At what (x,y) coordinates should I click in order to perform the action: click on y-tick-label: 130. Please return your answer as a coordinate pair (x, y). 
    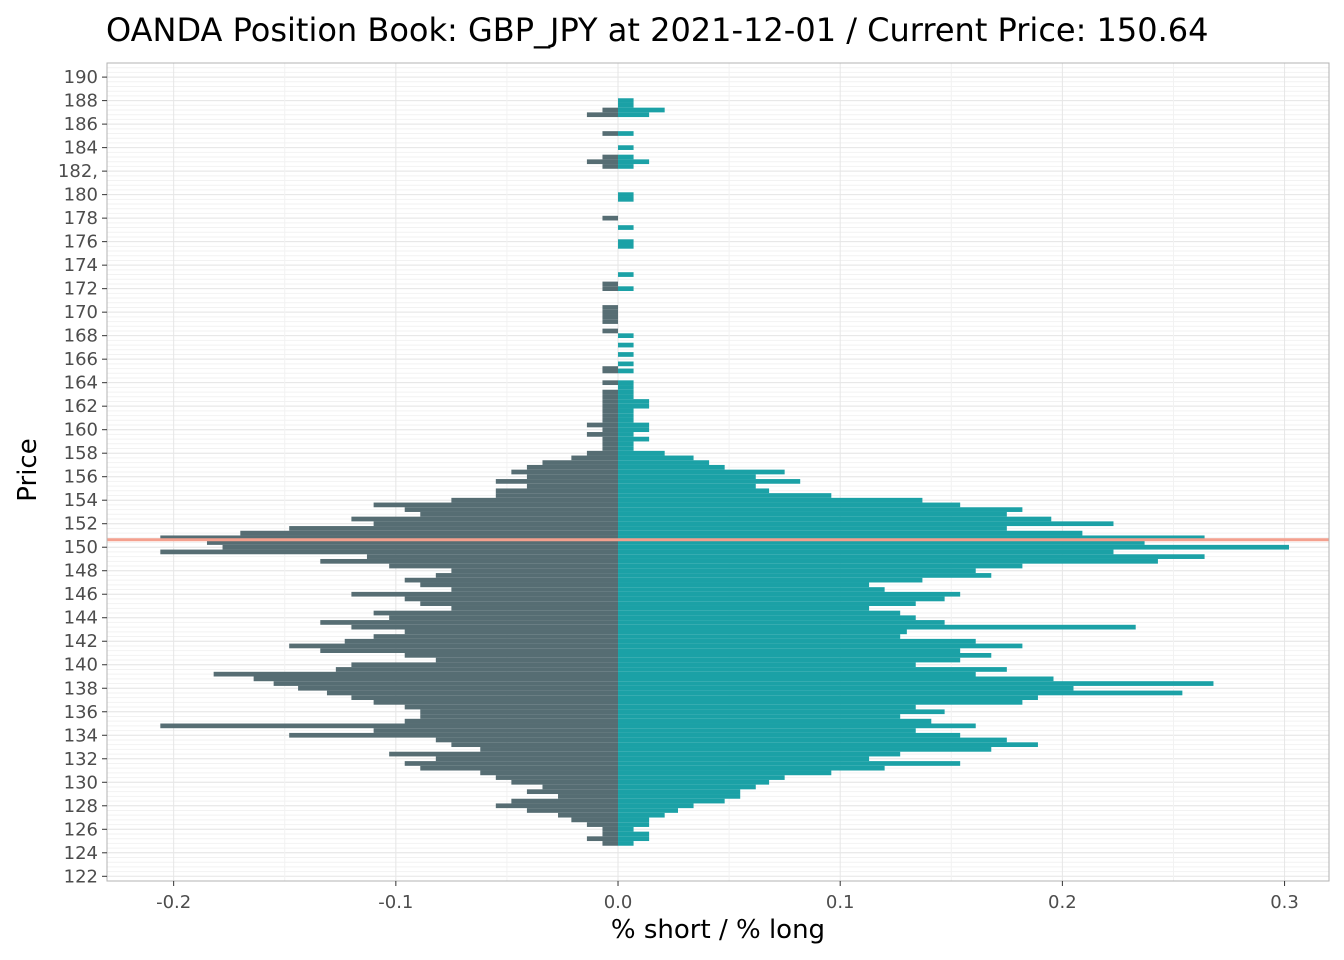
    Looking at the image, I should click on (81, 782).